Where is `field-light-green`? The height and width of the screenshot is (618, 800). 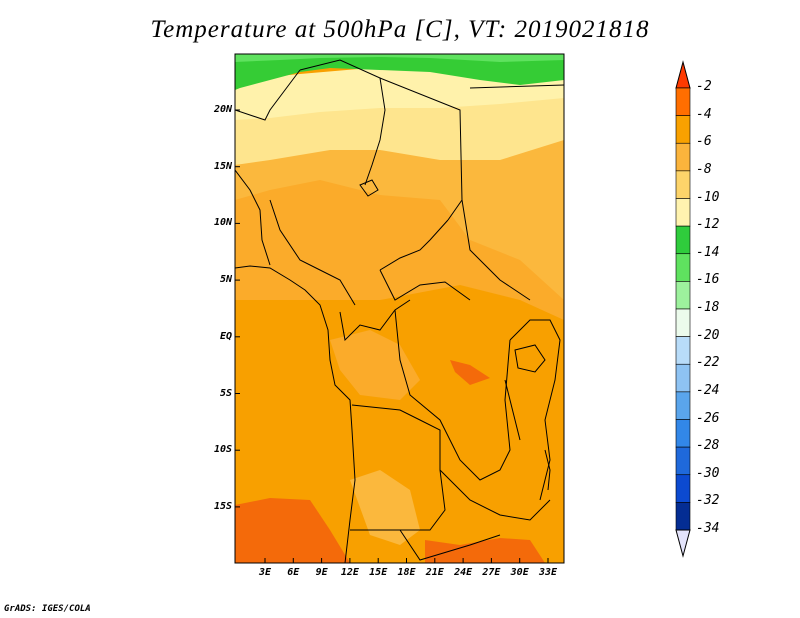
field-light-green is located at coordinates (399, 58).